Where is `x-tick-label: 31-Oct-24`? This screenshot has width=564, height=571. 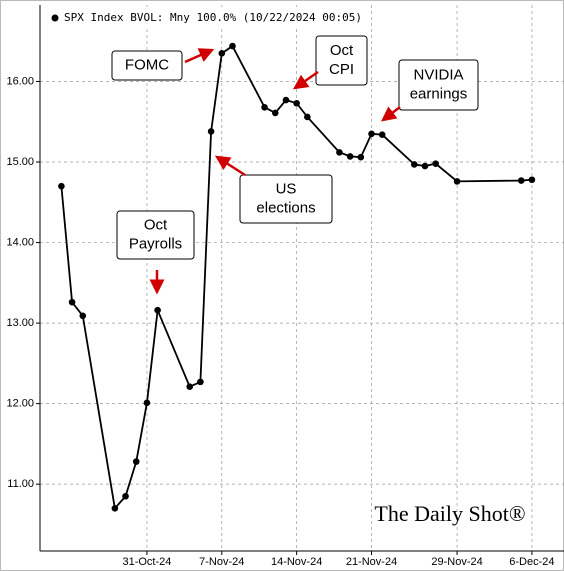
x-tick-label: 31-Oct-24 is located at coordinates (146, 562).